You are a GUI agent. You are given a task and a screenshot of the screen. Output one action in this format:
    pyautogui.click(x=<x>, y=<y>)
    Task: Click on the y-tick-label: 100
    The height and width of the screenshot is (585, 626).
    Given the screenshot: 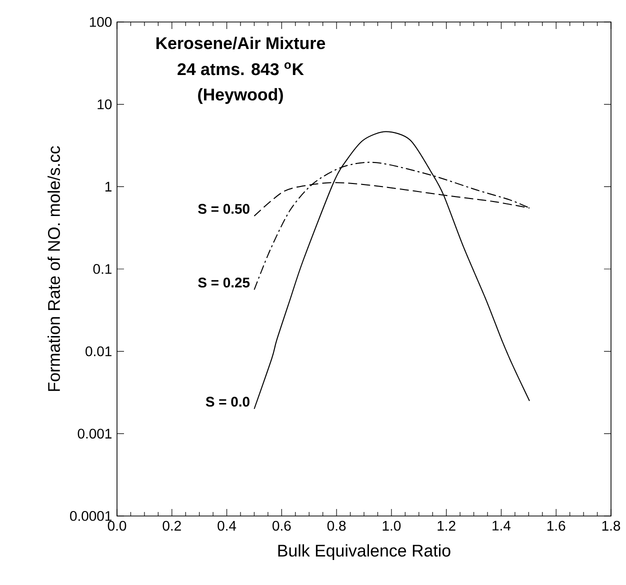 What is the action you would take?
    pyautogui.click(x=101, y=22)
    